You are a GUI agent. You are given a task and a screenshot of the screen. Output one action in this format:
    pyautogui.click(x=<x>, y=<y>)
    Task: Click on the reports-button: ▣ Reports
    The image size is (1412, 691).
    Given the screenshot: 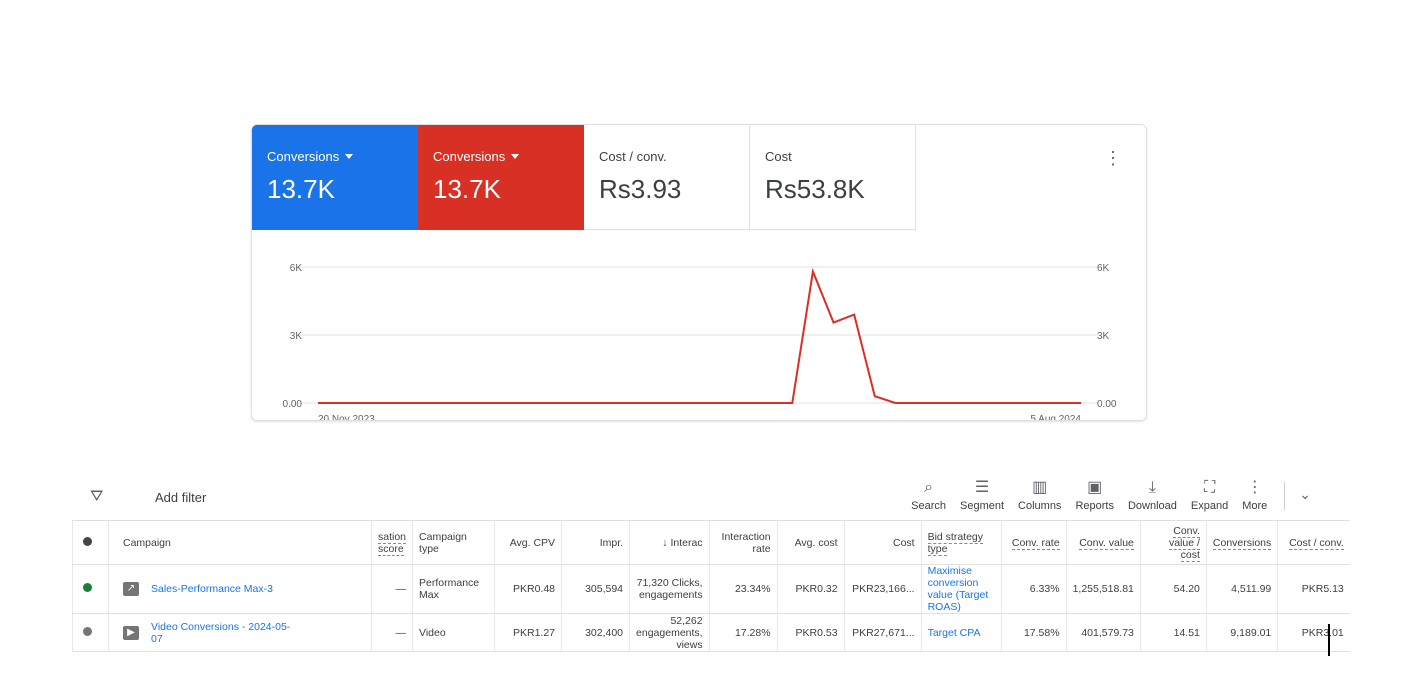 What is the action you would take?
    pyautogui.click(x=1094, y=495)
    